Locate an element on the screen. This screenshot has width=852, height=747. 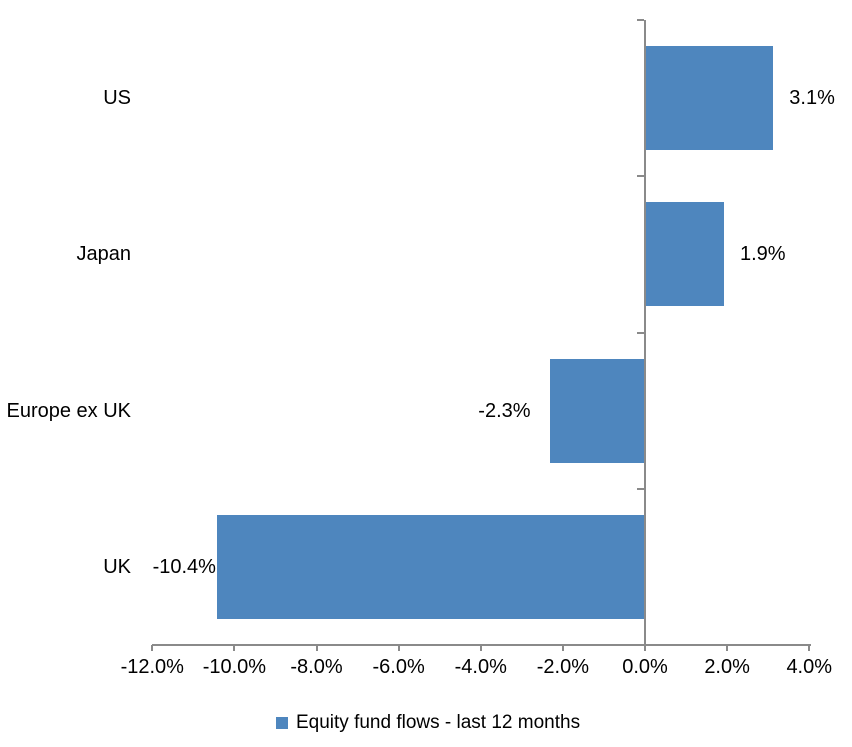
x-axis-tick-label: -2.0% is located at coordinates (562, 667).